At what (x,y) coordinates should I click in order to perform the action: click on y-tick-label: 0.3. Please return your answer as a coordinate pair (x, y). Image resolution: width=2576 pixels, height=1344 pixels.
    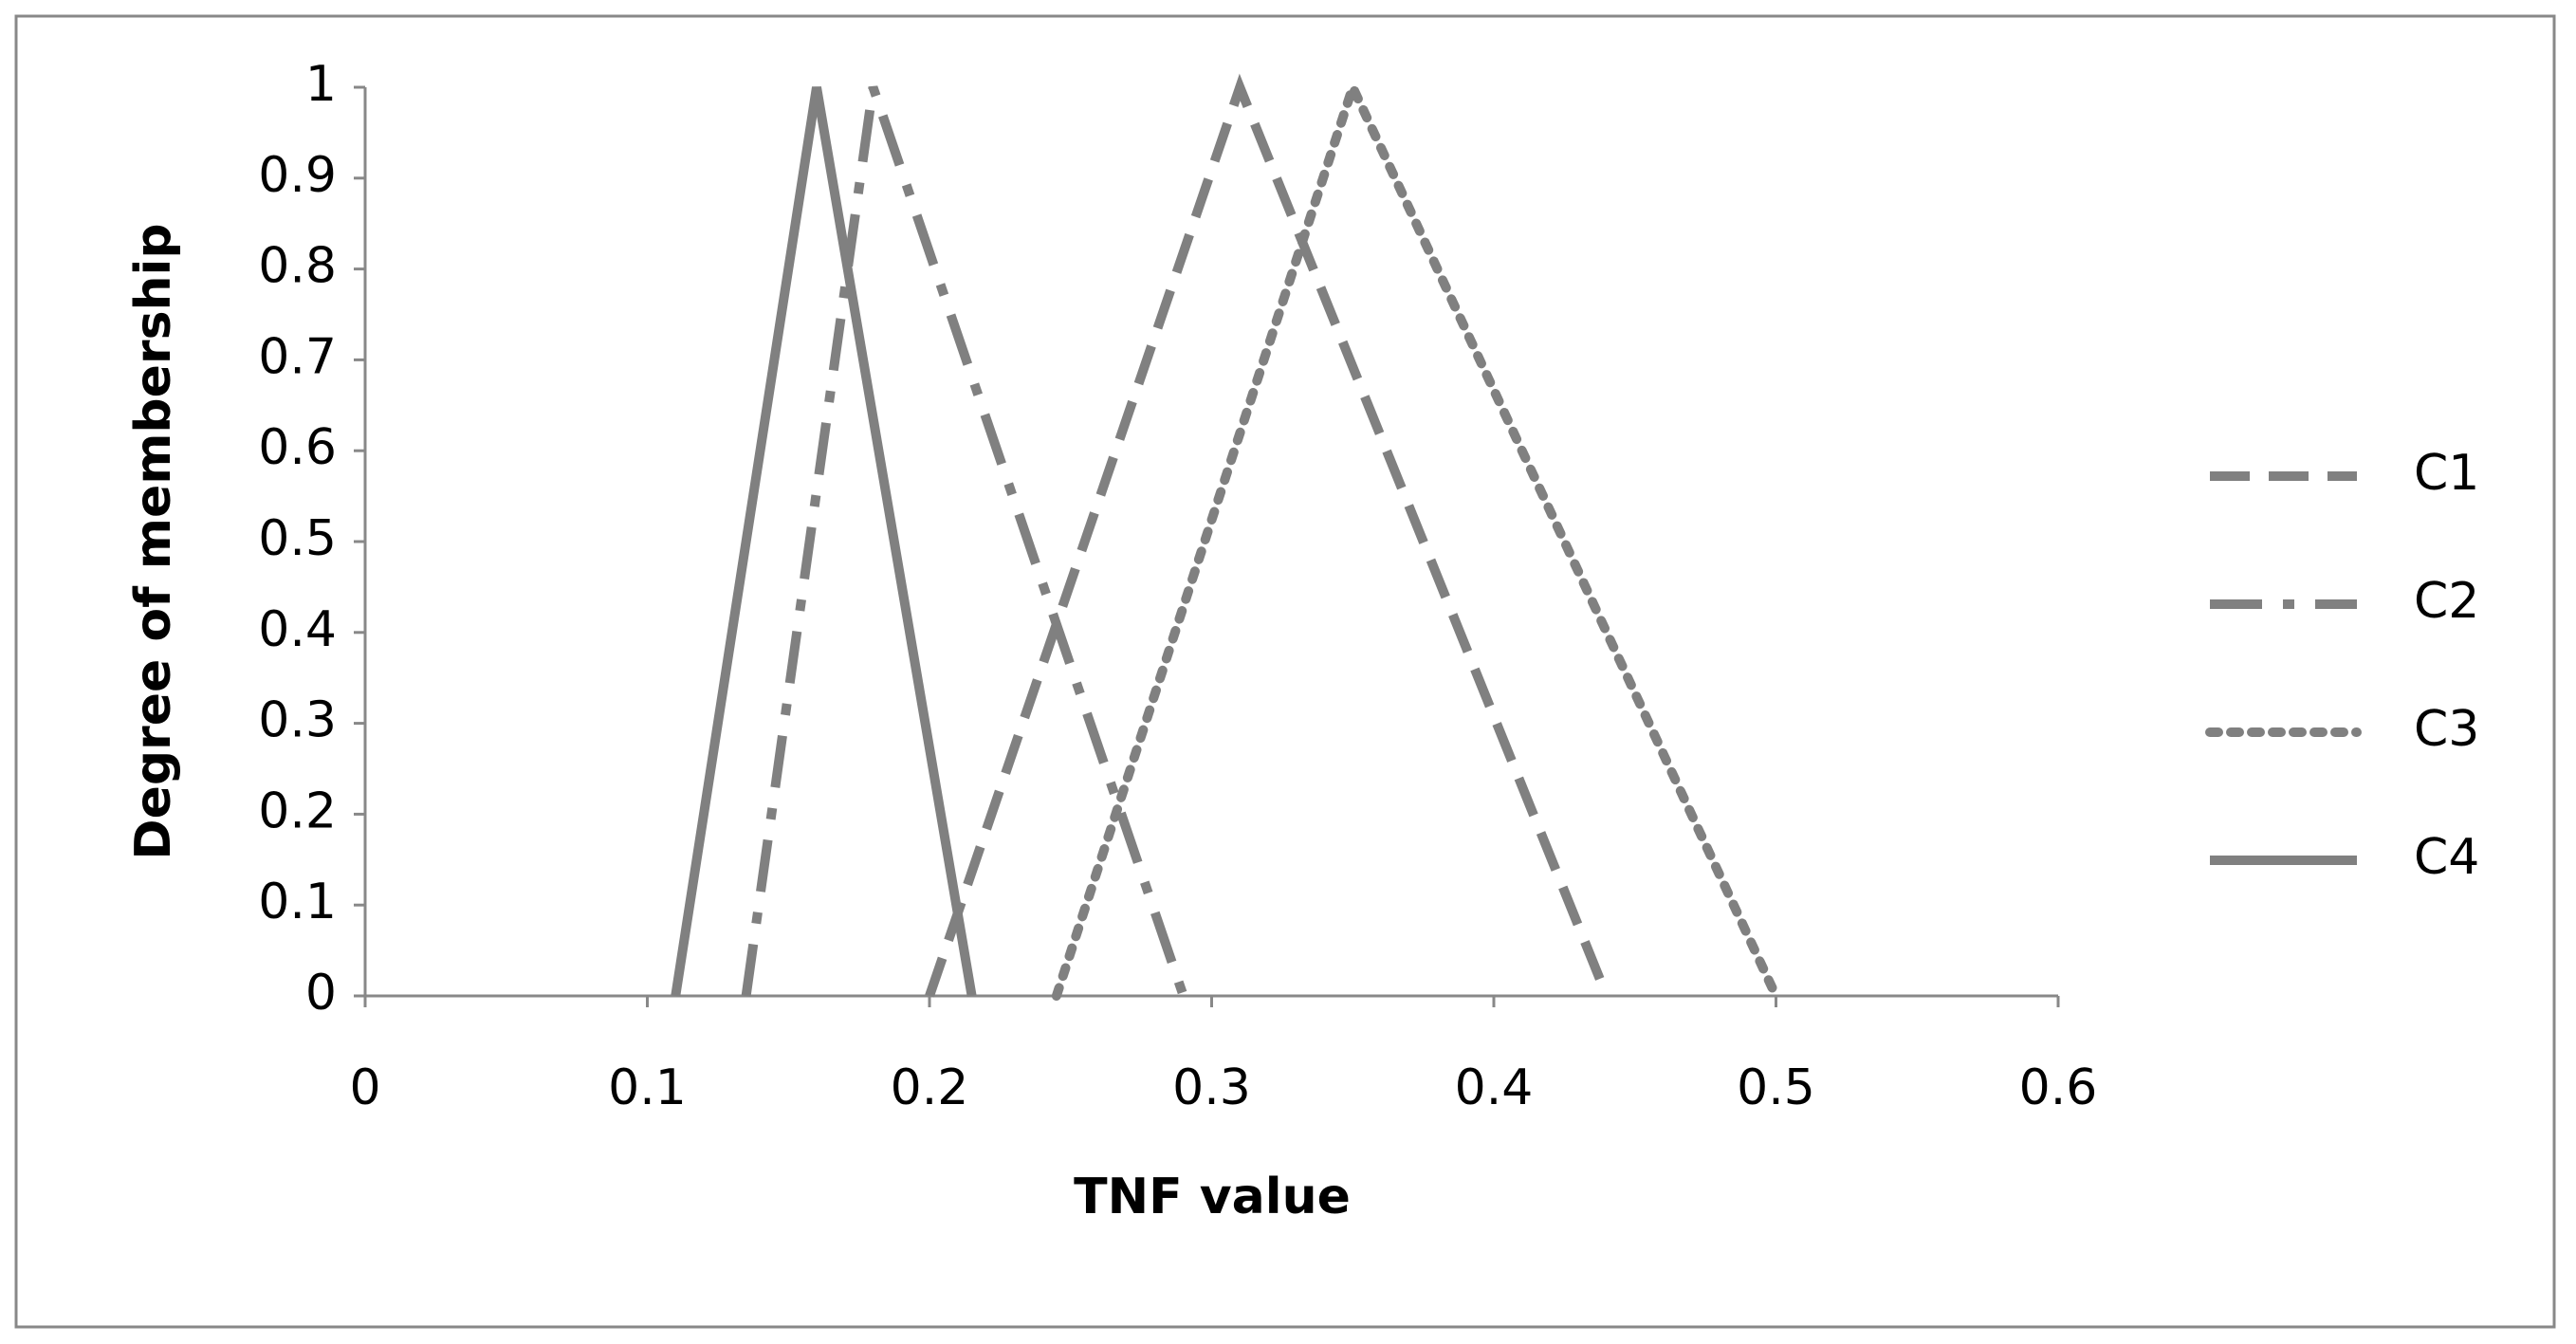
    Looking at the image, I should click on (297, 721).